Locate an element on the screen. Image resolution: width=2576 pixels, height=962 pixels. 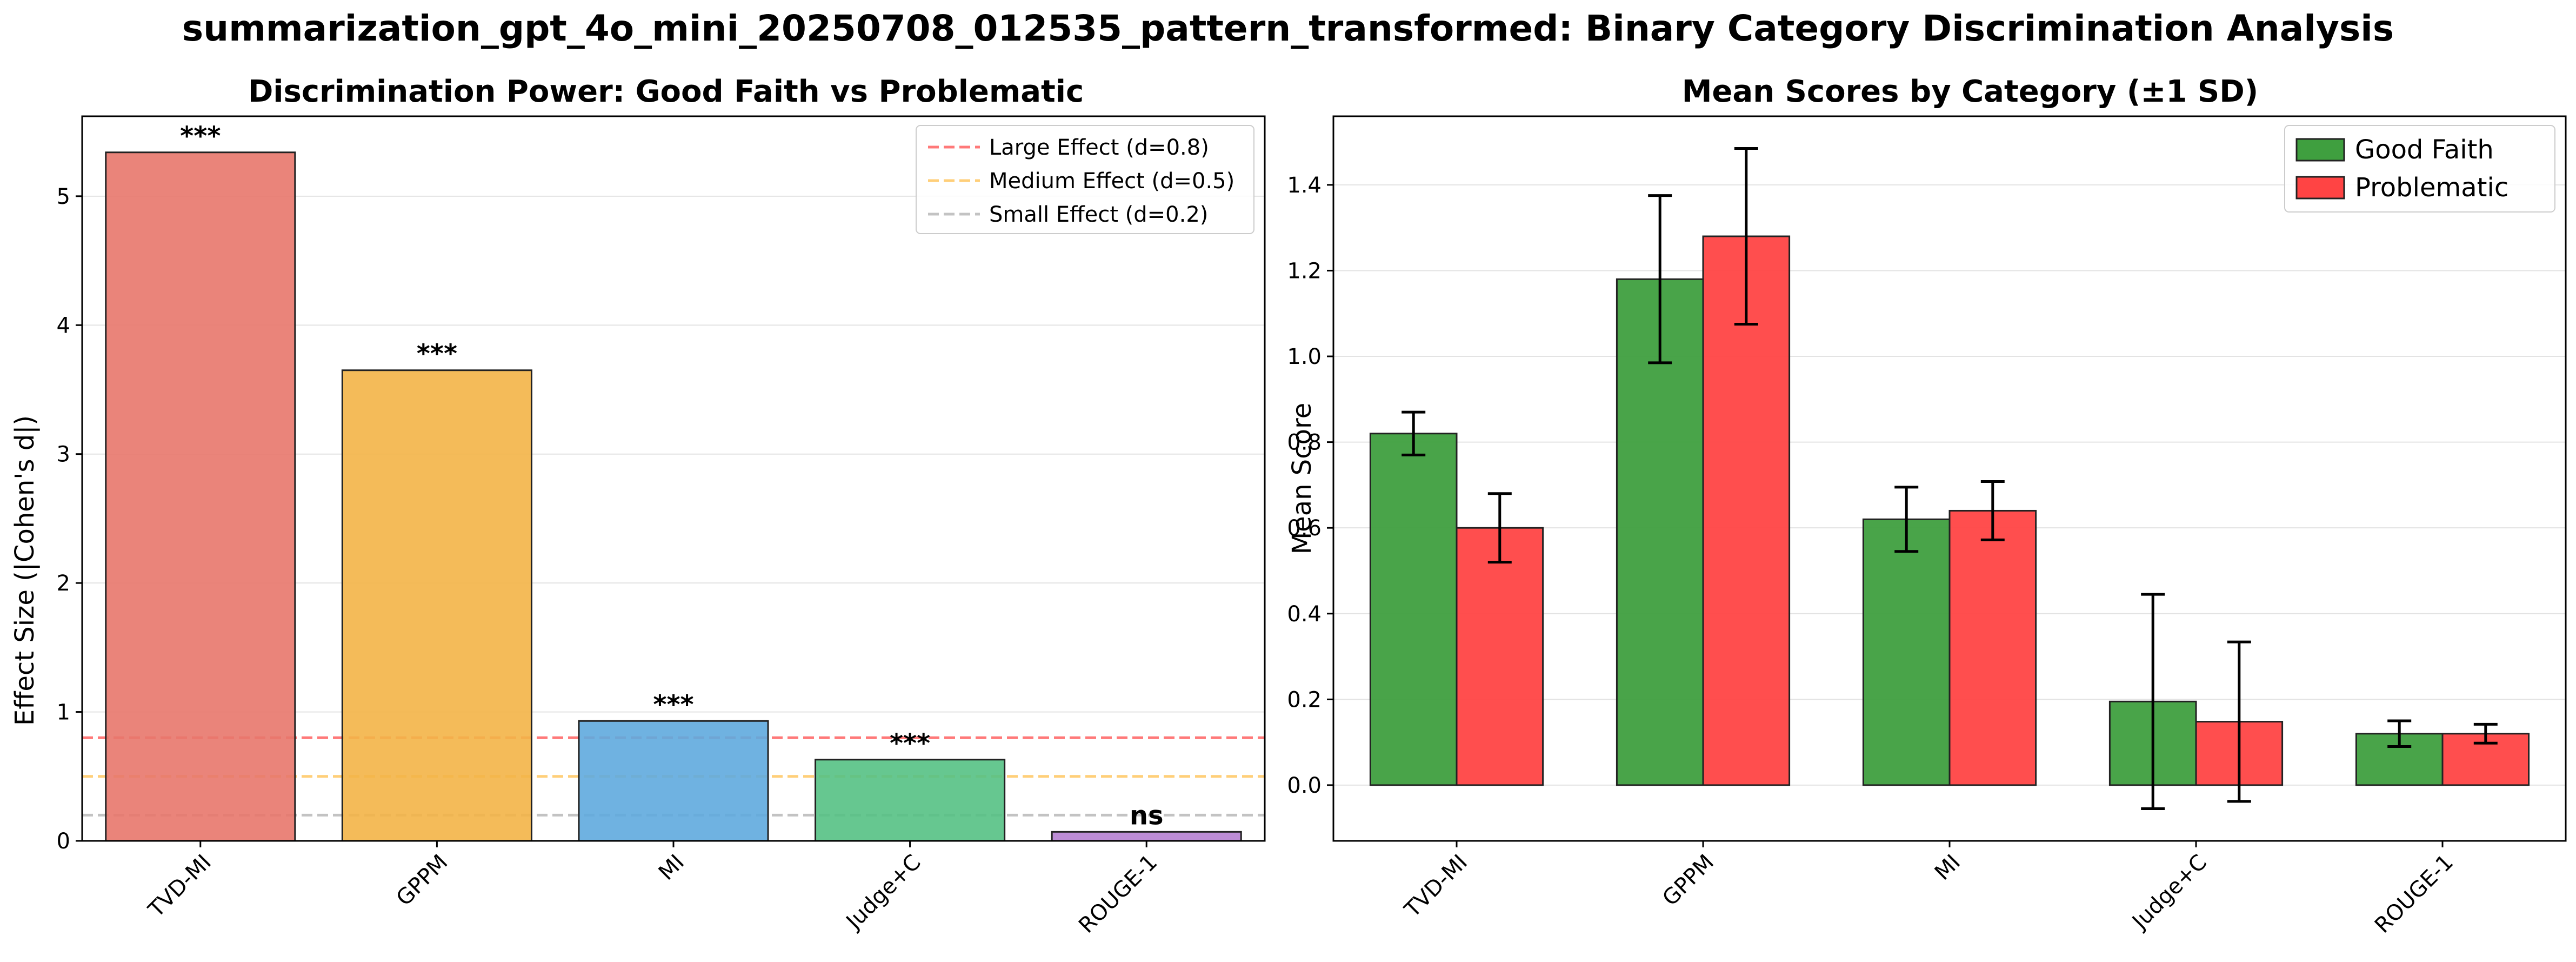
bar-tvd-mi is located at coordinates (200, 496).